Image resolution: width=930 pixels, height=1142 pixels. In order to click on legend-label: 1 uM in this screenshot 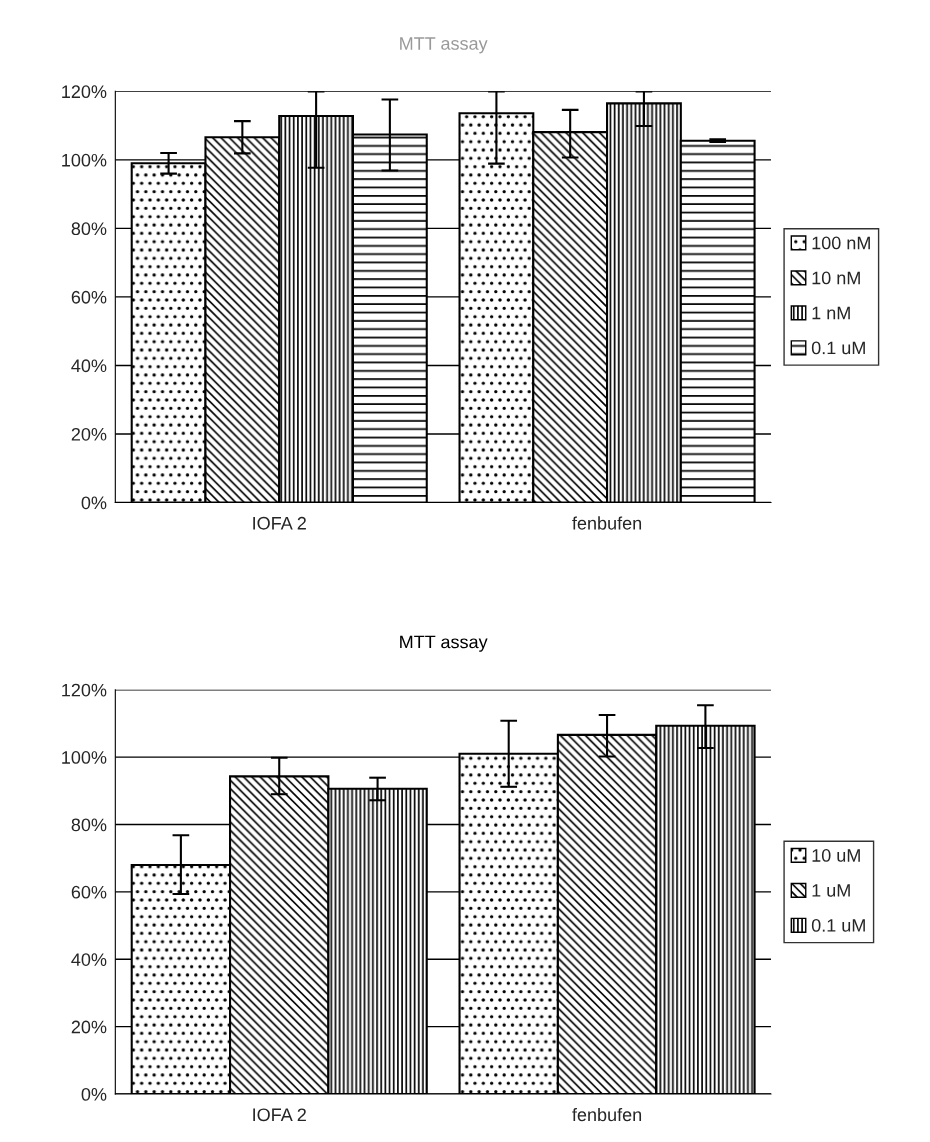, I will do `click(831, 890)`.